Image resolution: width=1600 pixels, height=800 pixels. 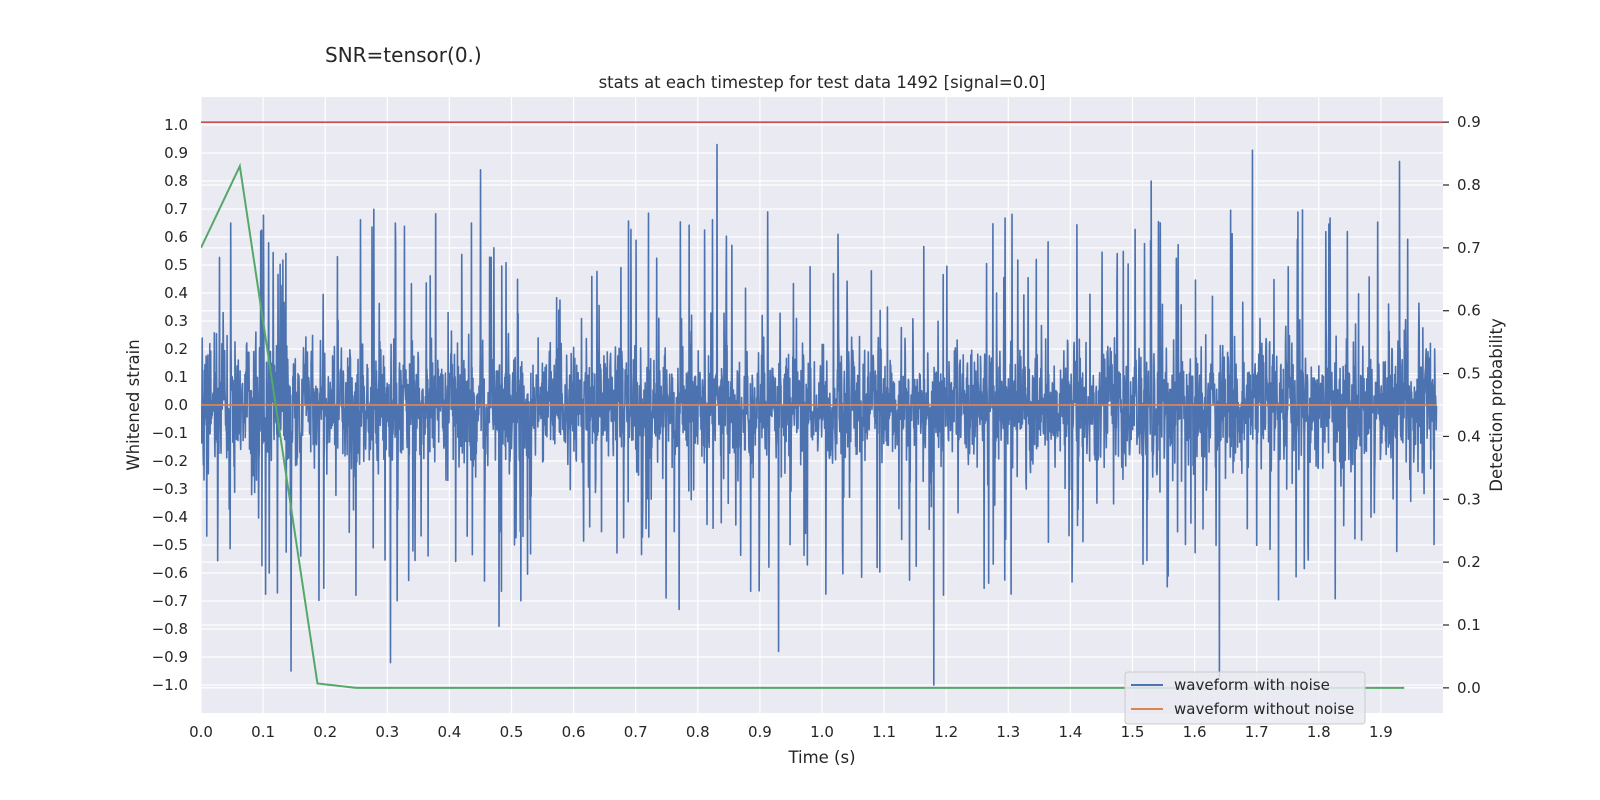 I want to click on x-tick-label: 1.9, so click(x=1381, y=732).